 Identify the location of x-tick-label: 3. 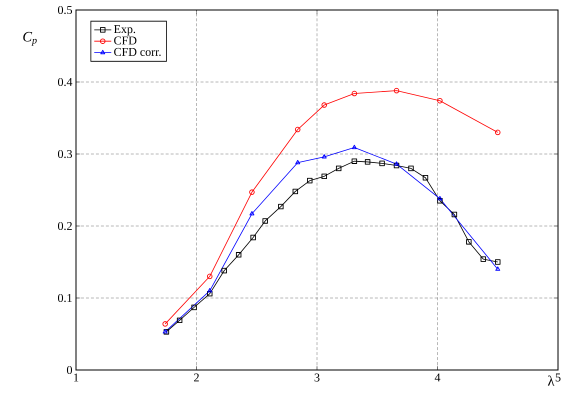
(317, 378).